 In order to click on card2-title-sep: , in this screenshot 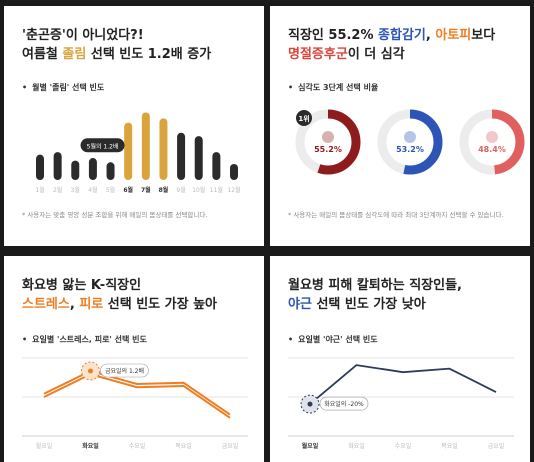, I will do `click(430, 35)`.